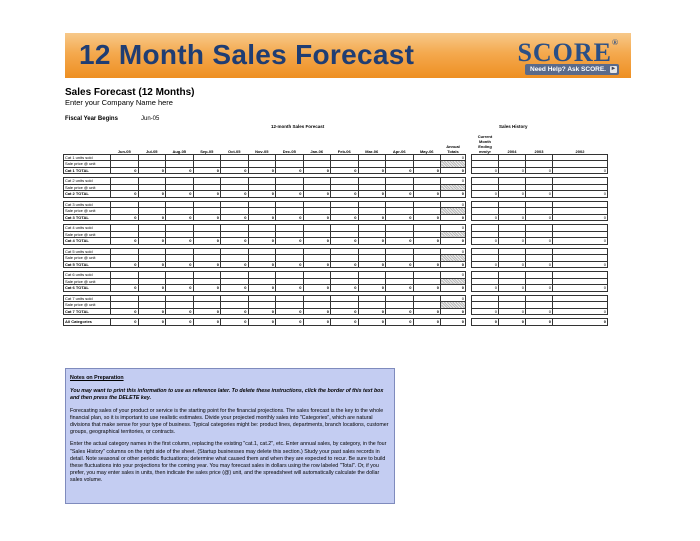 This screenshot has width=700, height=541. Describe the element at coordinates (264, 170) in the screenshot. I see `category-total-row: Cat 1 TOTAL 0 0 0 0 0 0 0 0 0 0 0 0 0` at that location.